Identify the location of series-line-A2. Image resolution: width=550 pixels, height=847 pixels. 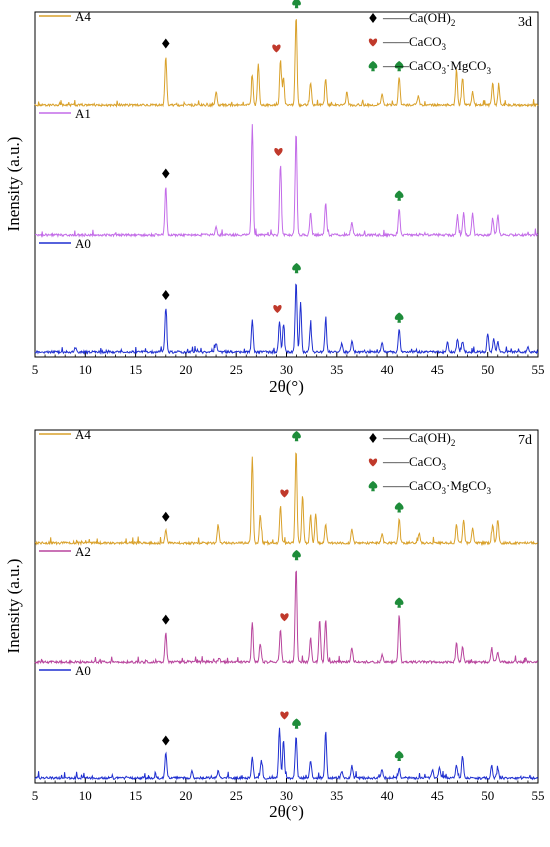
(286, 618).